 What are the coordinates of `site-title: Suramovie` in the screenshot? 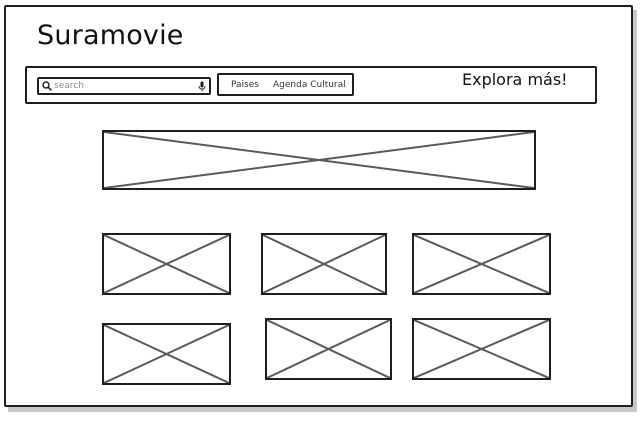 It's located at (110, 35).